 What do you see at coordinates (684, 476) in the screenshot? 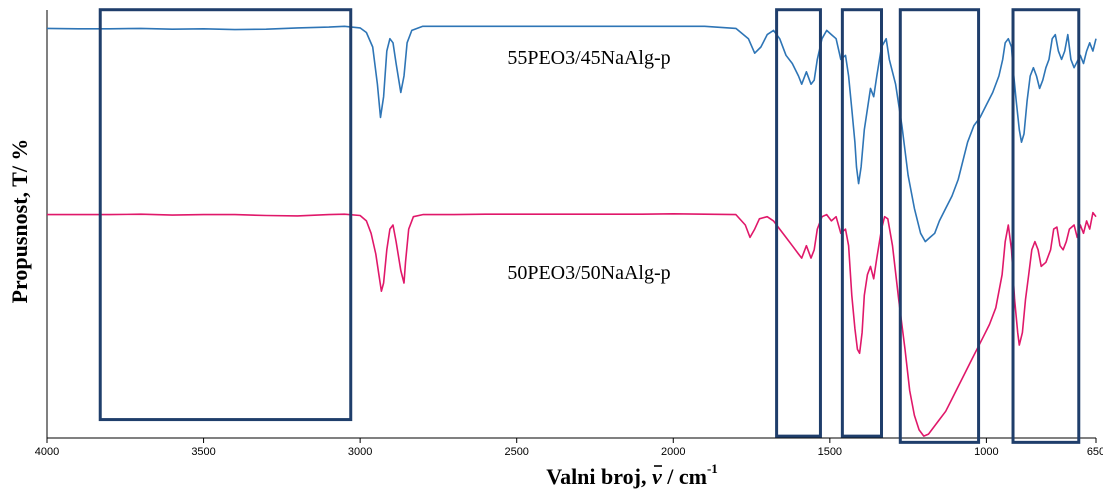
I see `x-axis-title-unit: / cm` at bounding box center [684, 476].